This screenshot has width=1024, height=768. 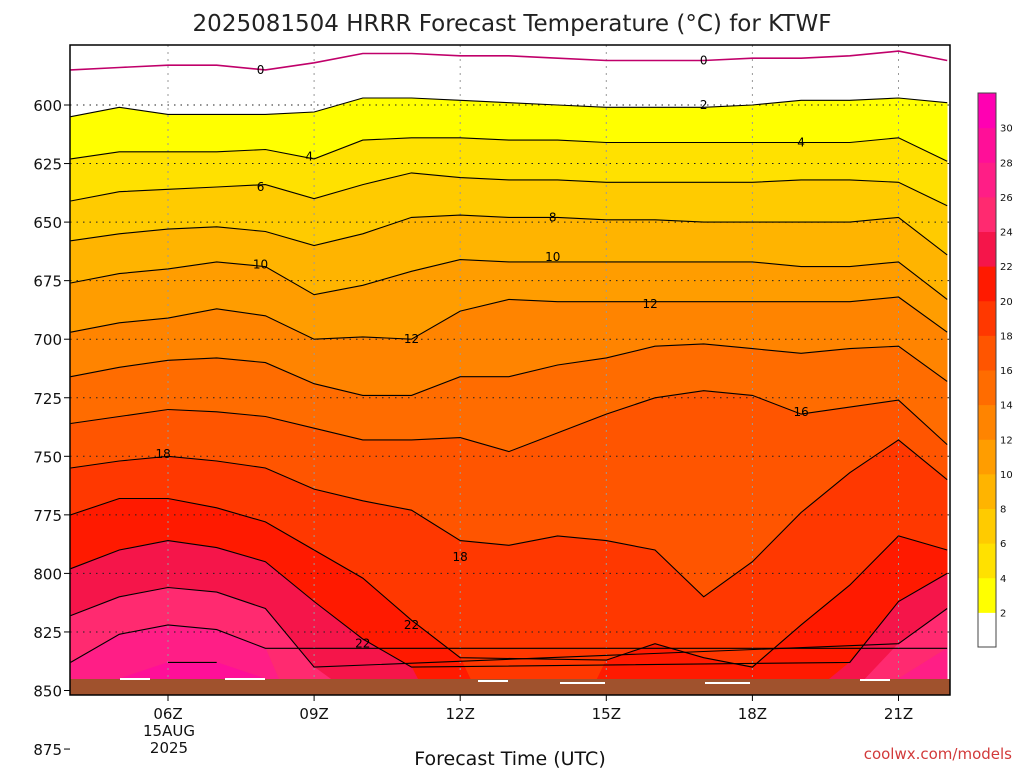 What do you see at coordinates (47, 692) in the screenshot?
I see `y-tick-label: 850` at bounding box center [47, 692].